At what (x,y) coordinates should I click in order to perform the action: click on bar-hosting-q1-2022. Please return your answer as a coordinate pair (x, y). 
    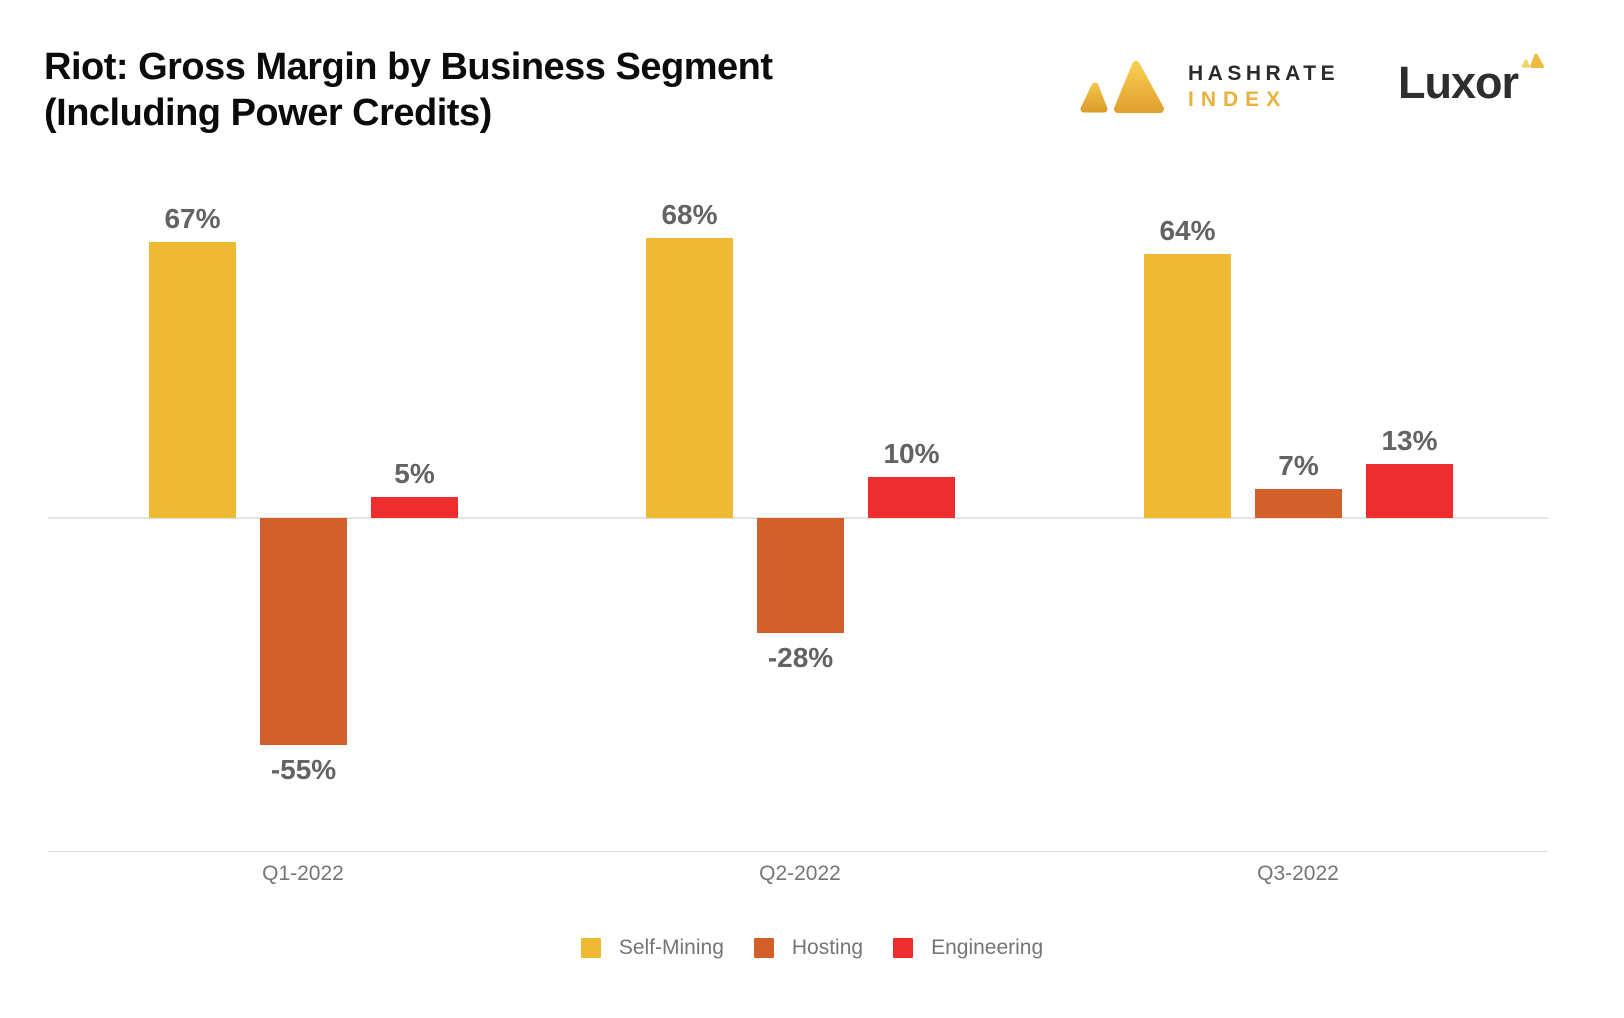
    Looking at the image, I should click on (303, 631).